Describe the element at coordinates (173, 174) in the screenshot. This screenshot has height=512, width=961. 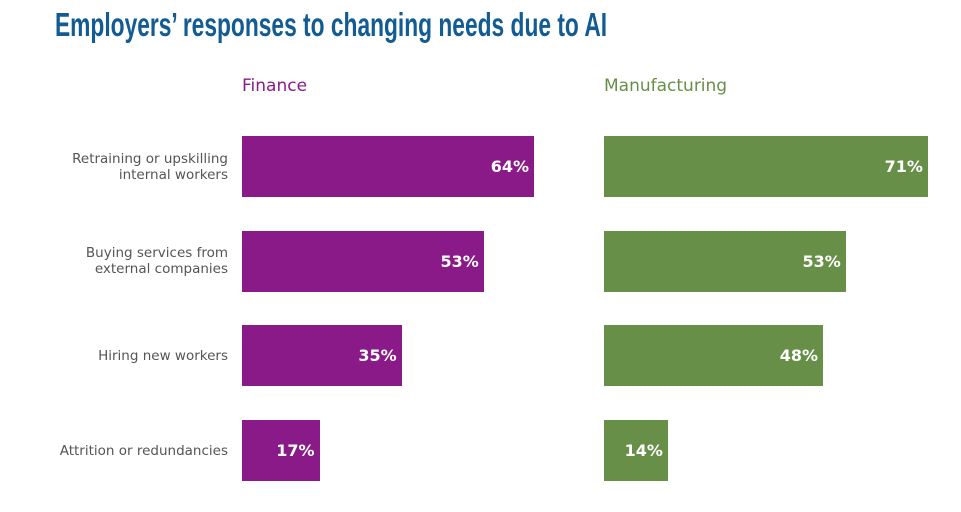
I see `category-label-line: internal workers` at that location.